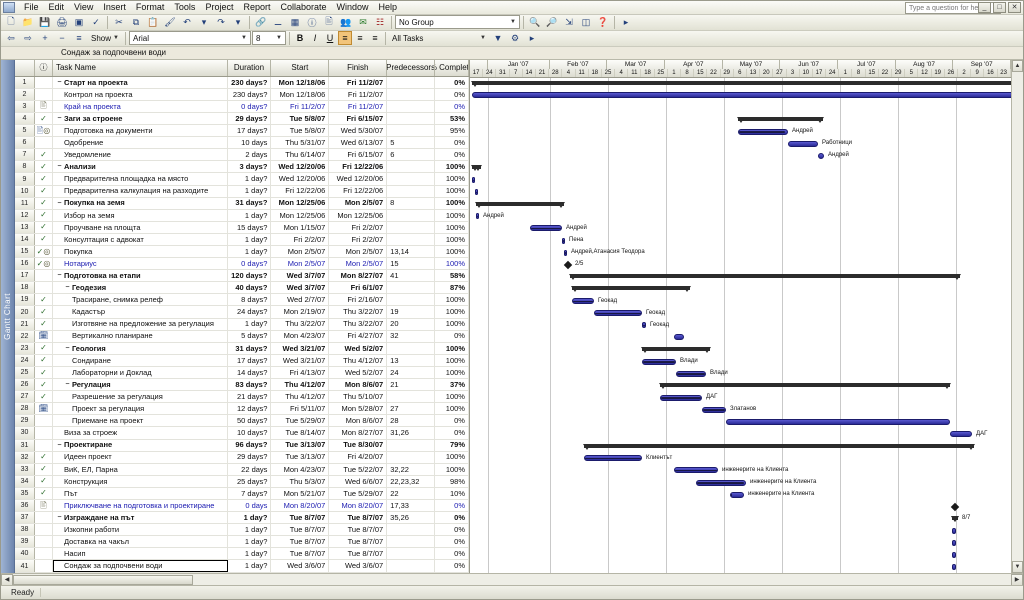 This screenshot has height=600, width=1024. Describe the element at coordinates (140, 118) in the screenshot. I see `cell-task-name: − Заги за строене` at that location.